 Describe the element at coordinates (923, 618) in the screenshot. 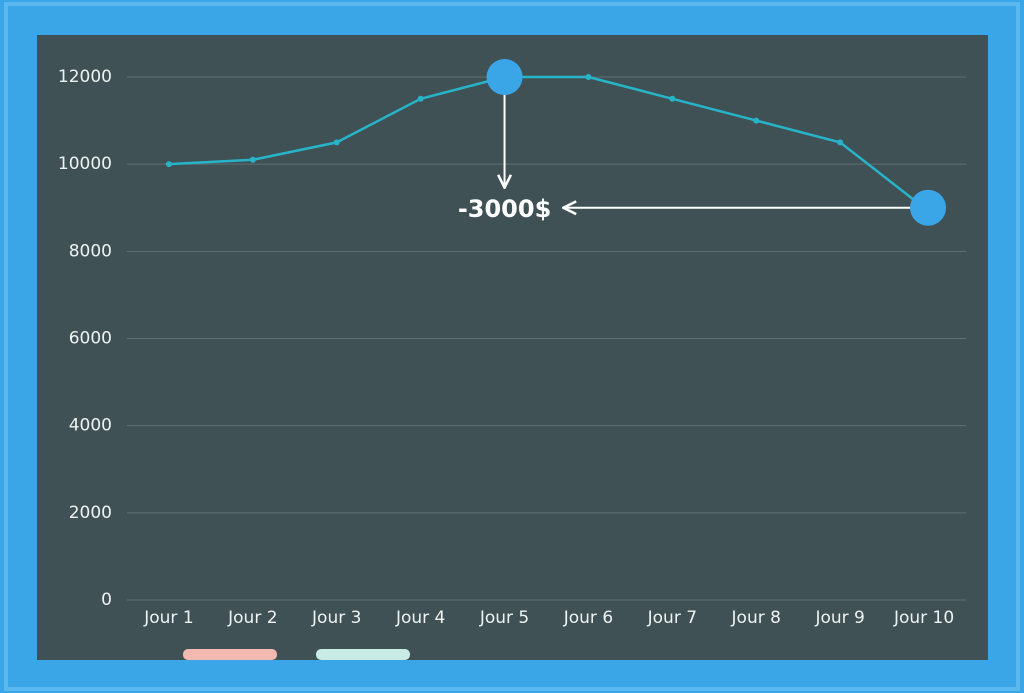

I see `x-tick-label: Jour 10` at that location.